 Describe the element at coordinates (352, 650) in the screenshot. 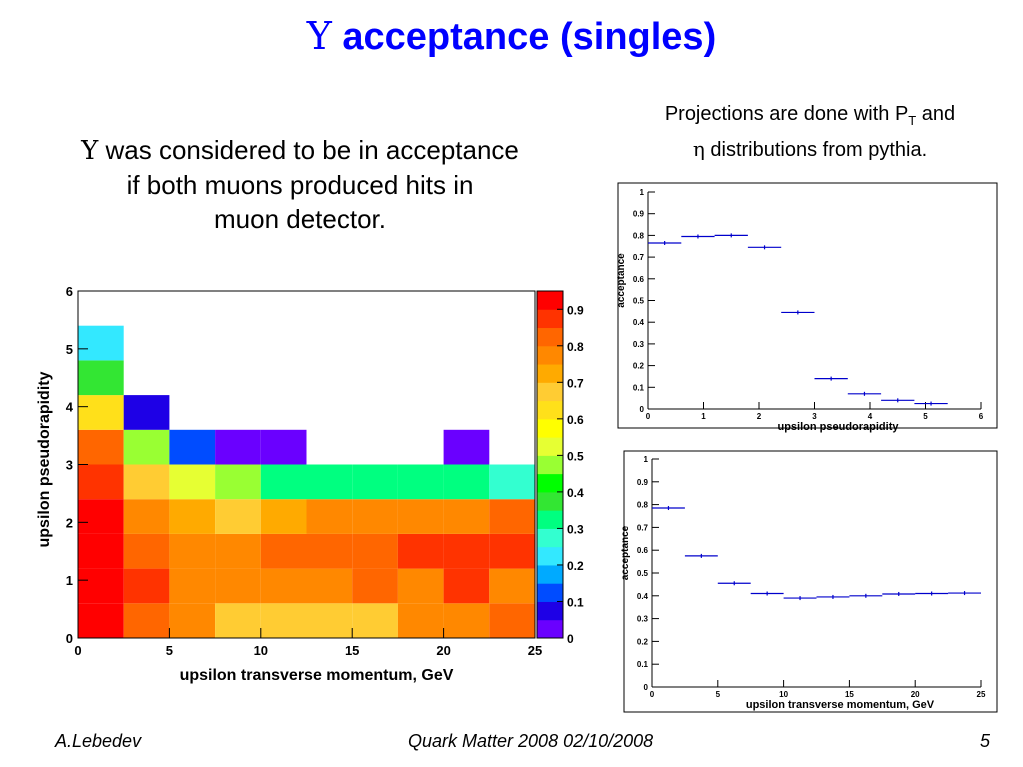

I see `heatmap-x-tick-label: 15` at that location.